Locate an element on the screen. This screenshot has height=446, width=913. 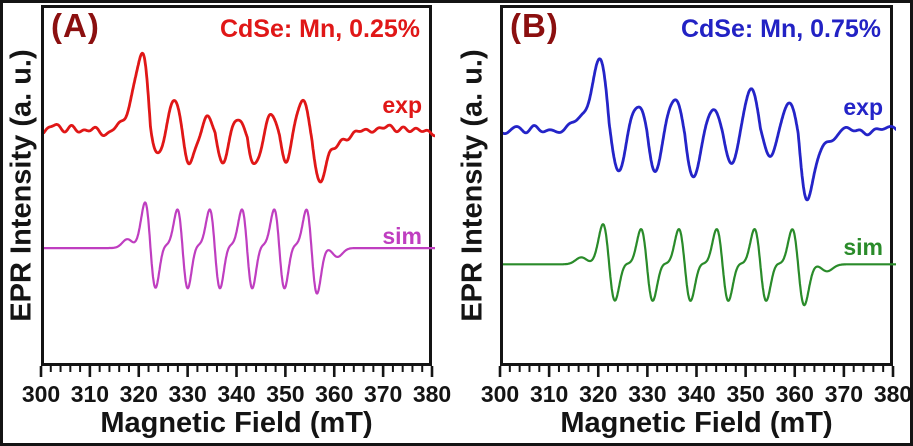
x-axis-ticks-a is located at coordinates (236, 371).